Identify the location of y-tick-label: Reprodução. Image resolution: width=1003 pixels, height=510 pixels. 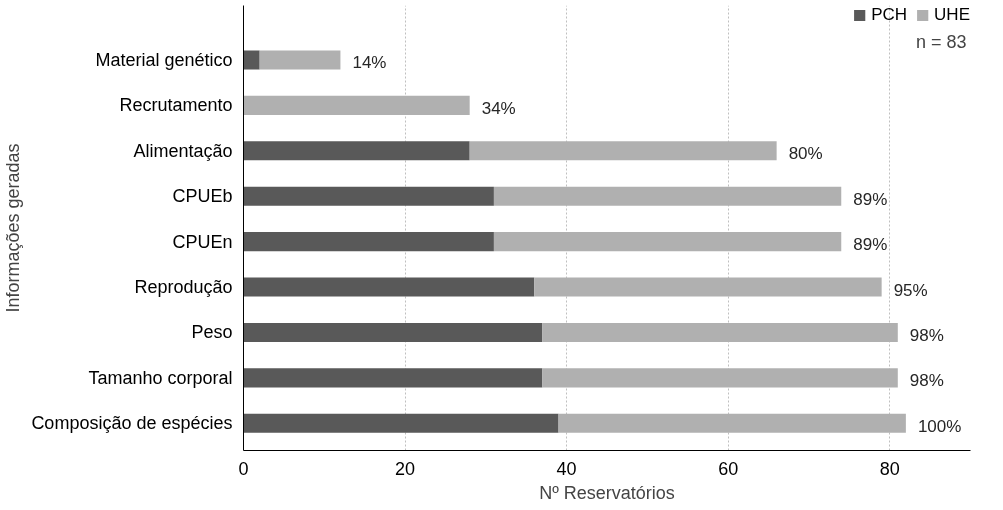
(183, 287).